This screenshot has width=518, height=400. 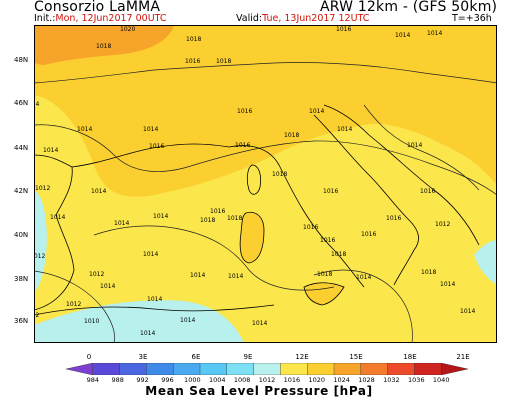 I want to click on pressure-colorbar, so click(x=267, y=369).